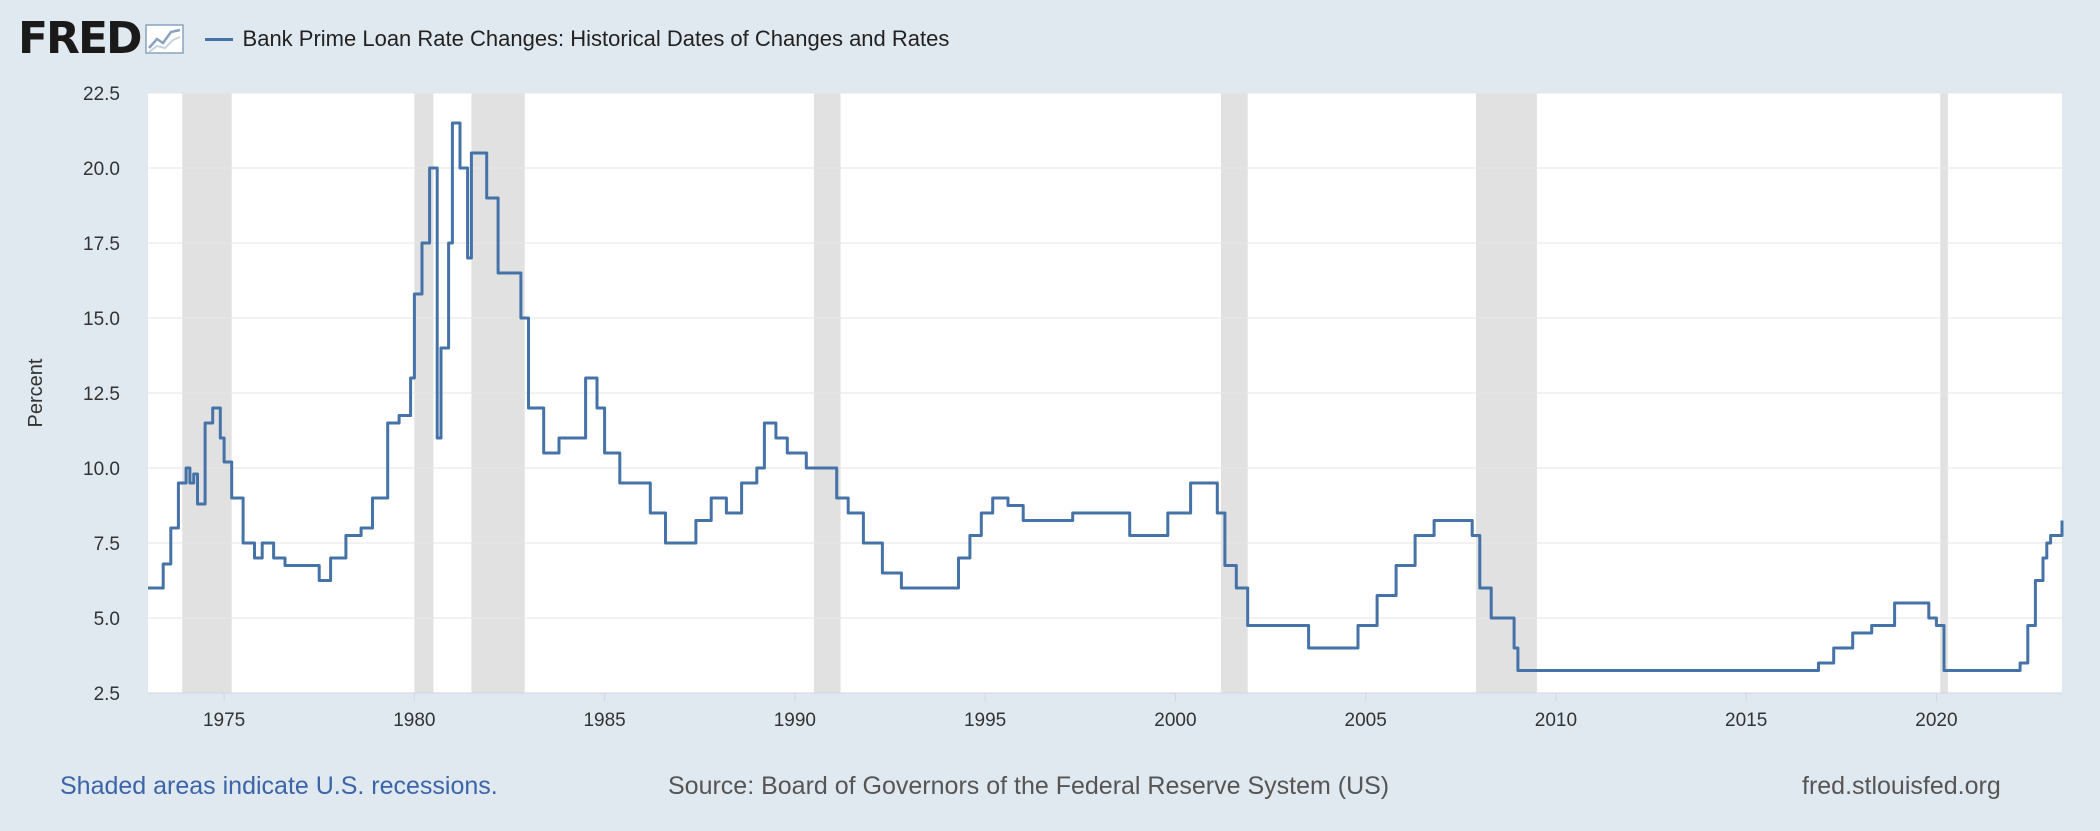 Image resolution: width=2100 pixels, height=831 pixels. I want to click on x-tick-label: 2015, so click(1746, 720).